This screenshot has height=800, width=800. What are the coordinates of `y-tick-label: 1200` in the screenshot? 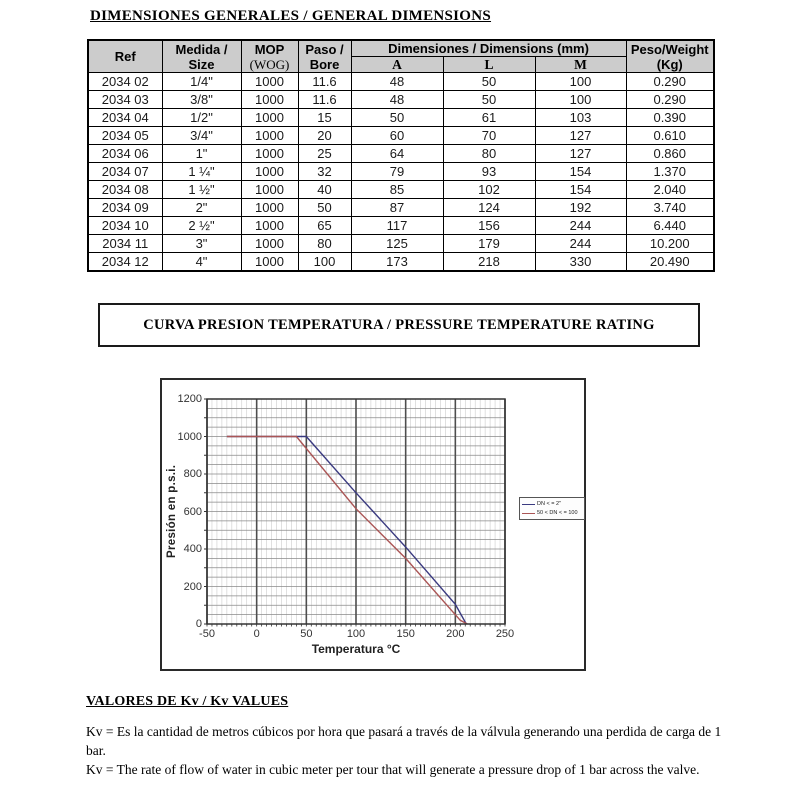 It's located at (189, 399).